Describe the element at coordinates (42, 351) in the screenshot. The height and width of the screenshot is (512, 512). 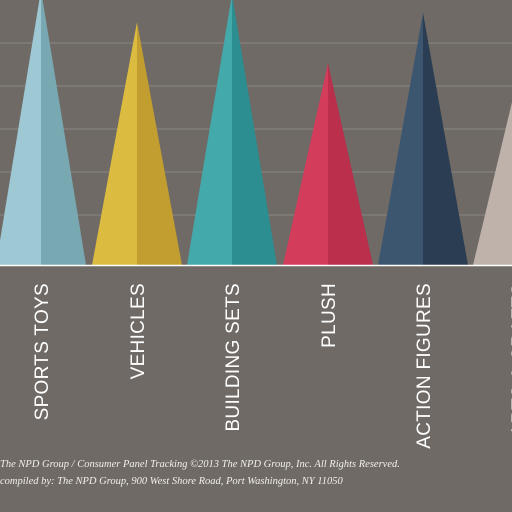
I see `category-label: SPORTS TOYS` at that location.